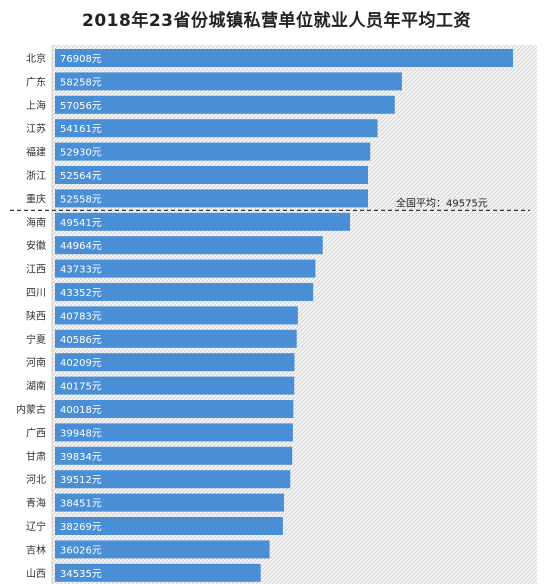  Describe the element at coordinates (81, 410) in the screenshot. I see `value-label: 40018元` at that location.